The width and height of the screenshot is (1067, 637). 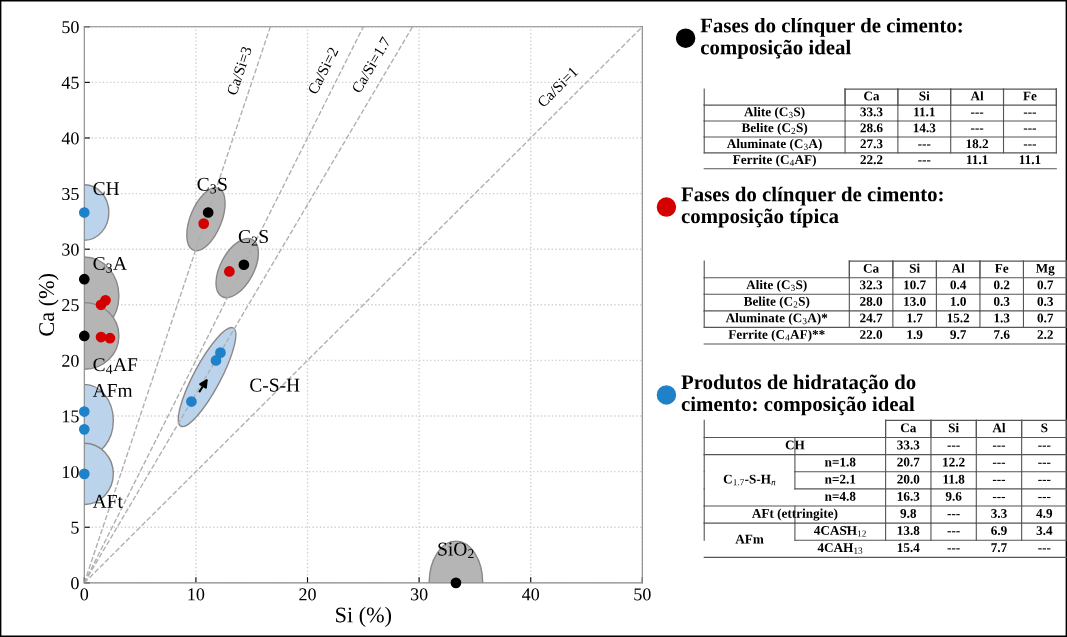 I want to click on text: 13.0, so click(x=915, y=301).